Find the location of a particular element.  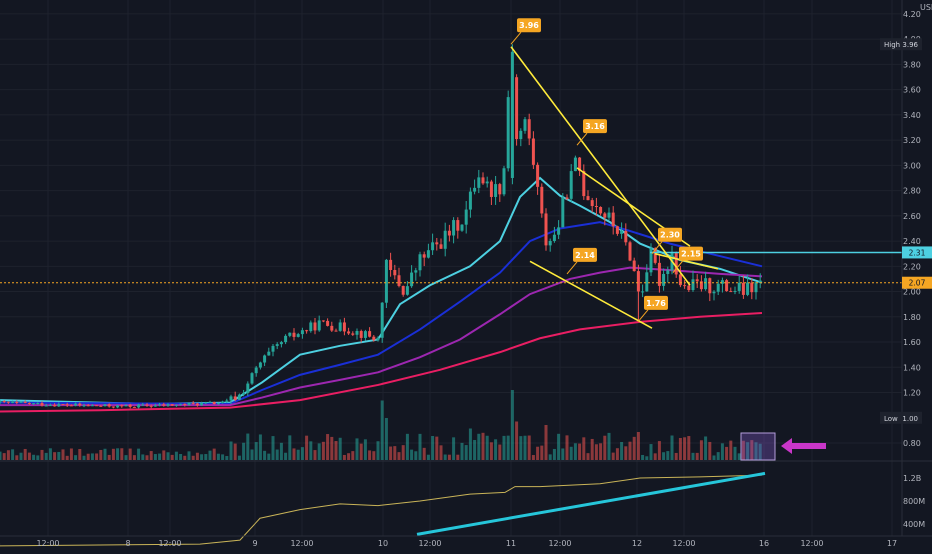

price-tick-label: 3.40 is located at coordinates (912, 115).